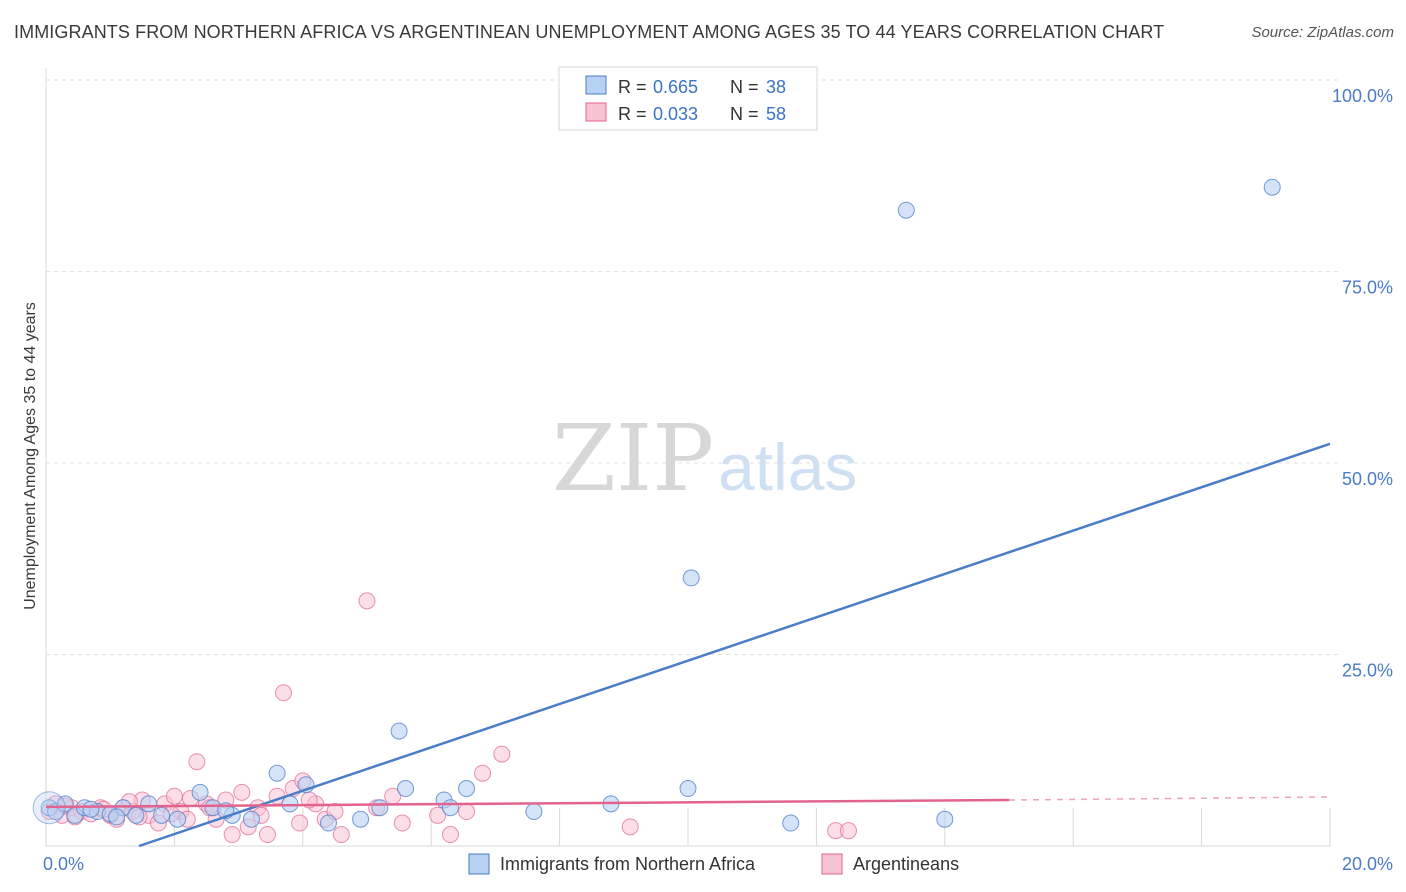  I want to click on legend-swatch-pink, so click(596, 112).